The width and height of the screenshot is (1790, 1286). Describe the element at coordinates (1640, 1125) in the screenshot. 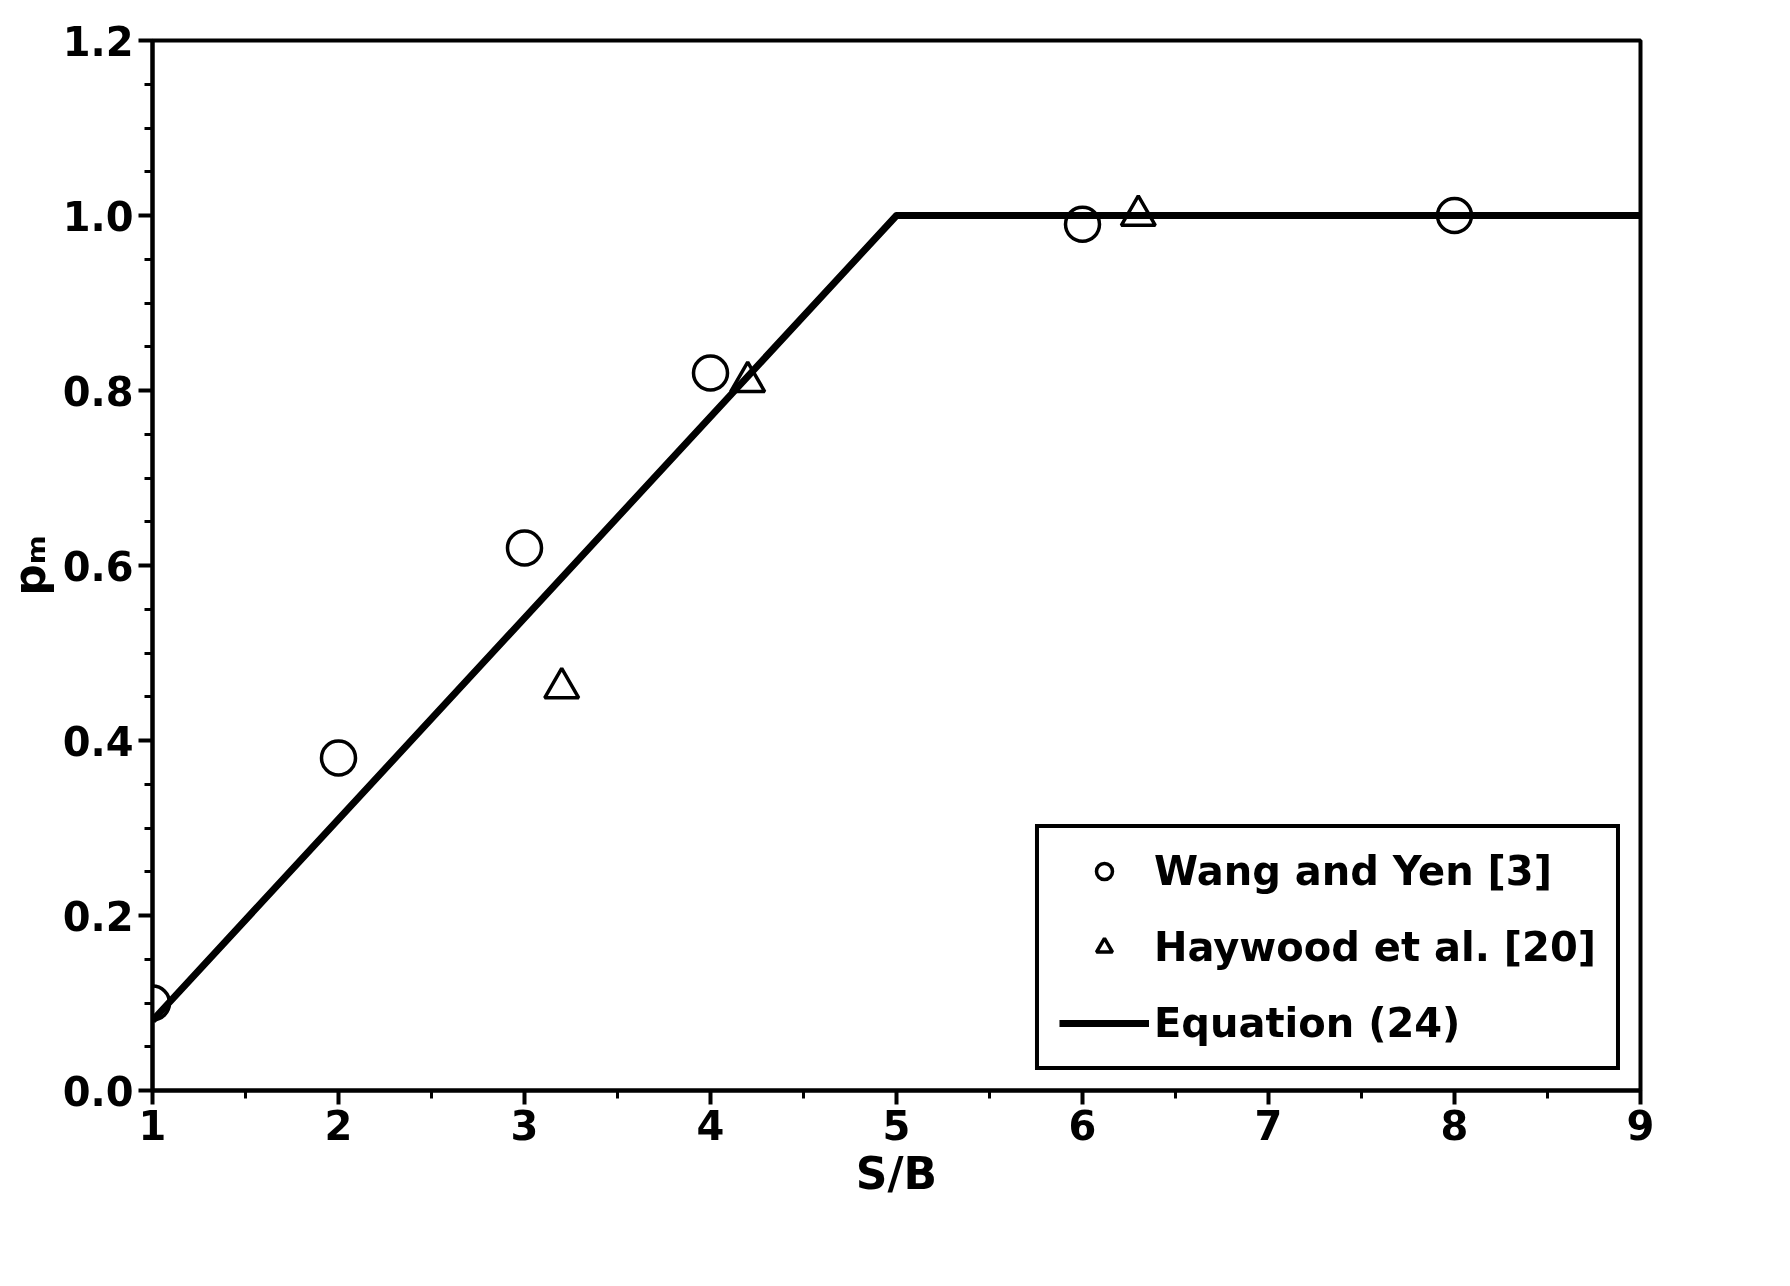

I see `x-tick-label: 9` at that location.